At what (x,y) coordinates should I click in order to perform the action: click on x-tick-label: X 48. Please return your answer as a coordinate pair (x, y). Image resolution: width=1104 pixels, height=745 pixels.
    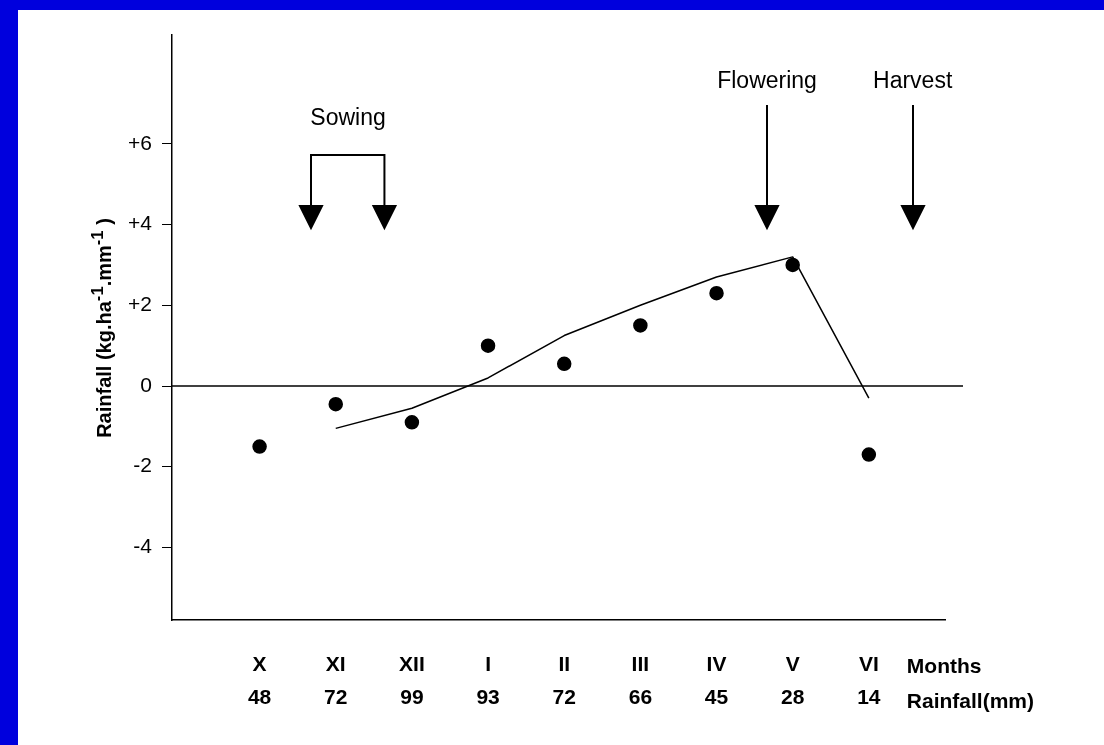
    Looking at the image, I should click on (259, 680).